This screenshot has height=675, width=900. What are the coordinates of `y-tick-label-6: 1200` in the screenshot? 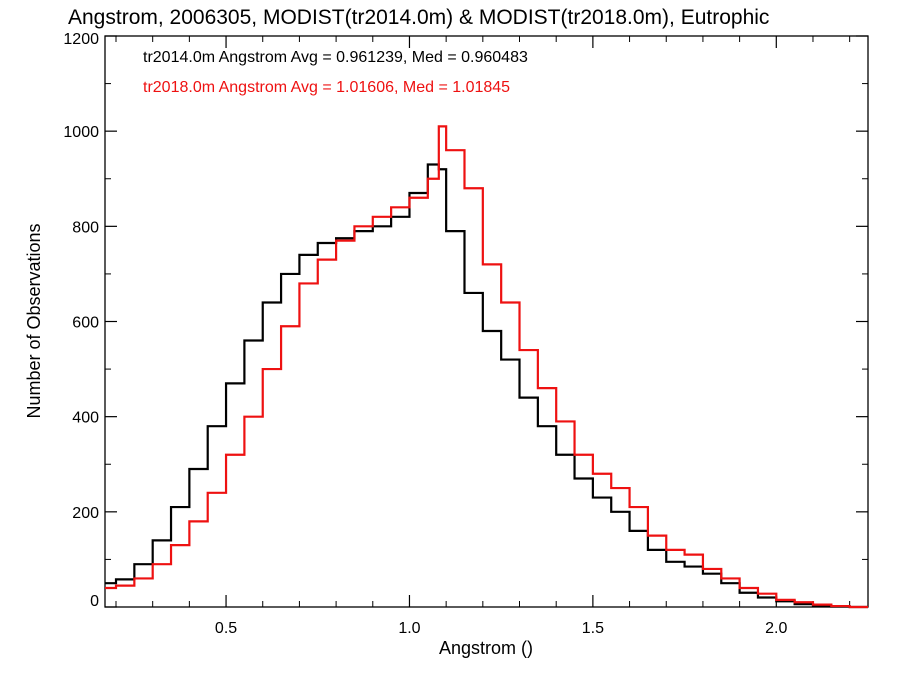 It's located at (81, 39).